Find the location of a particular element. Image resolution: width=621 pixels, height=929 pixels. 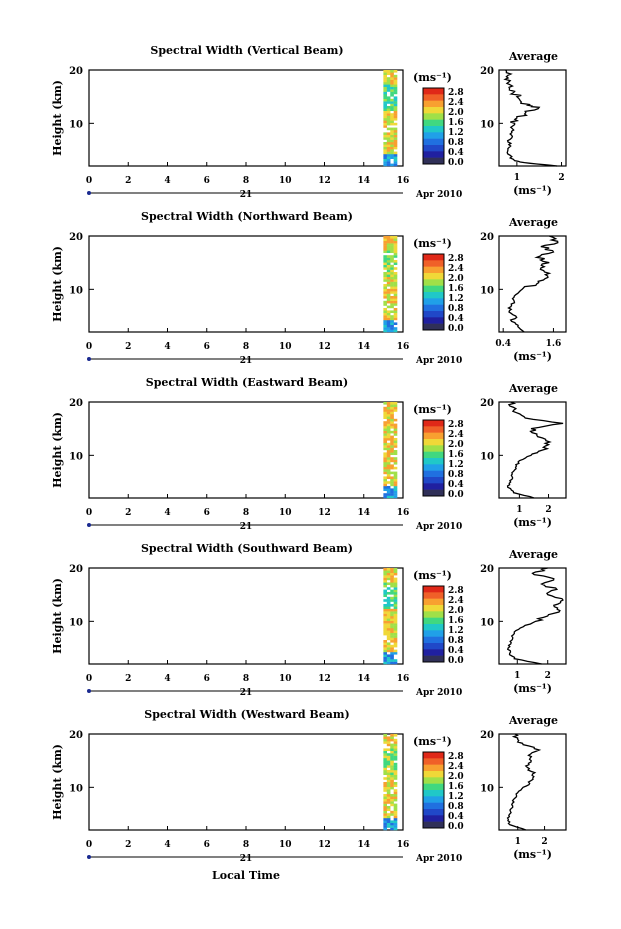

time-tick-label: 4 is located at coordinates (167, 513).